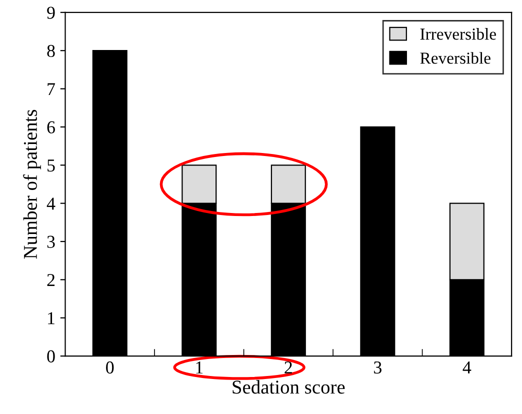  What do you see at coordinates (51, 127) in the screenshot?
I see `y-tick-label: 6` at bounding box center [51, 127].